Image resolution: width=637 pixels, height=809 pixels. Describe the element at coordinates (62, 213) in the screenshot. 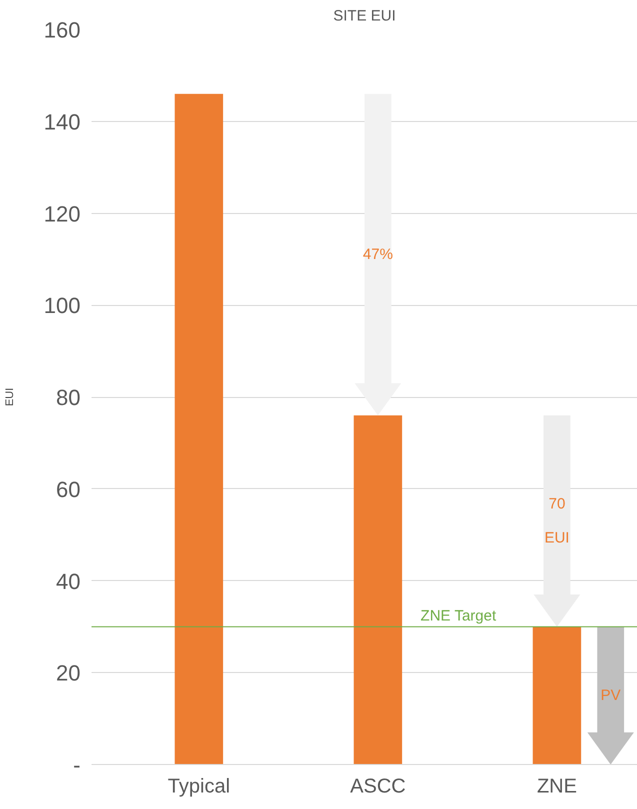

I see `y-tick-label: 120` at that location.